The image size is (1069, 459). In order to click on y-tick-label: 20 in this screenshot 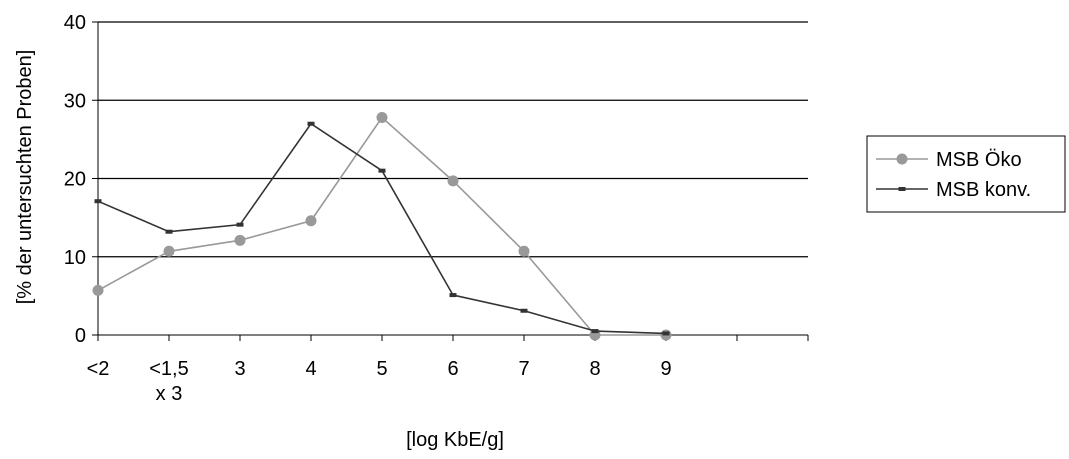, I will do `click(75, 180)`.